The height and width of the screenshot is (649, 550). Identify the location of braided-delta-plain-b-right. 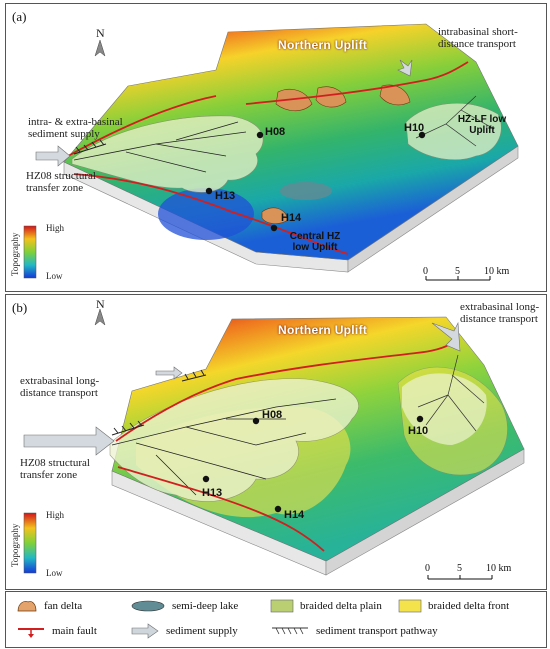
(444, 409).